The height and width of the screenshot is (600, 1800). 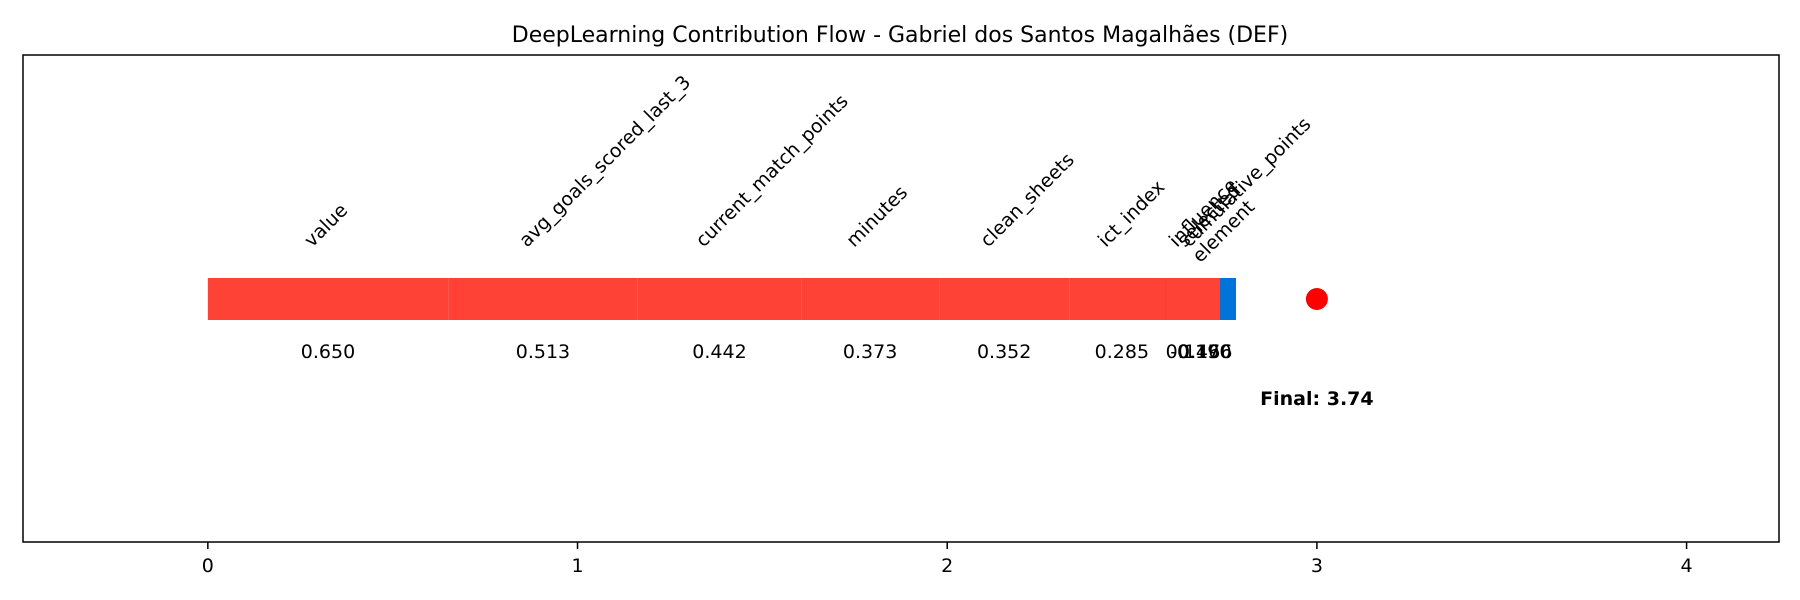 What do you see at coordinates (605, 161) in the screenshot?
I see `feature-label-1: avg_goals_scored_last_3` at bounding box center [605, 161].